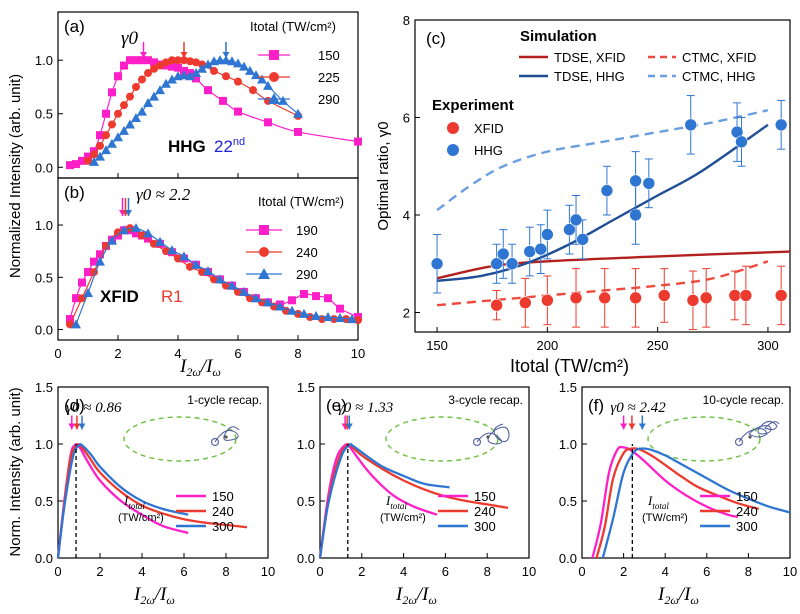  Describe the element at coordinates (57, 353) in the screenshot. I see `panel-b-xtick-label: 0` at that location.